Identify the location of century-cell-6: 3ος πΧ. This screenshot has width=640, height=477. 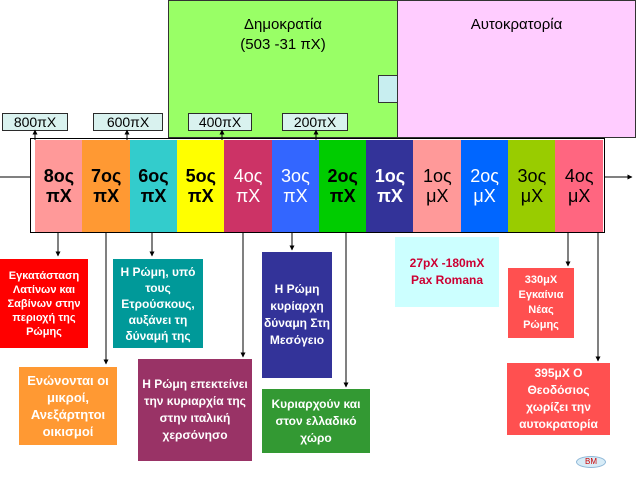
(295, 186).